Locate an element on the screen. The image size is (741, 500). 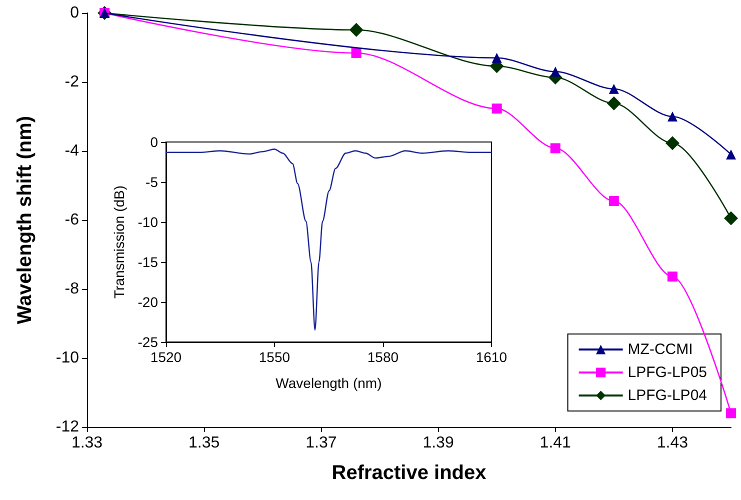
y-axis-title: Wavelength shift (nm) is located at coordinates (25, 220).